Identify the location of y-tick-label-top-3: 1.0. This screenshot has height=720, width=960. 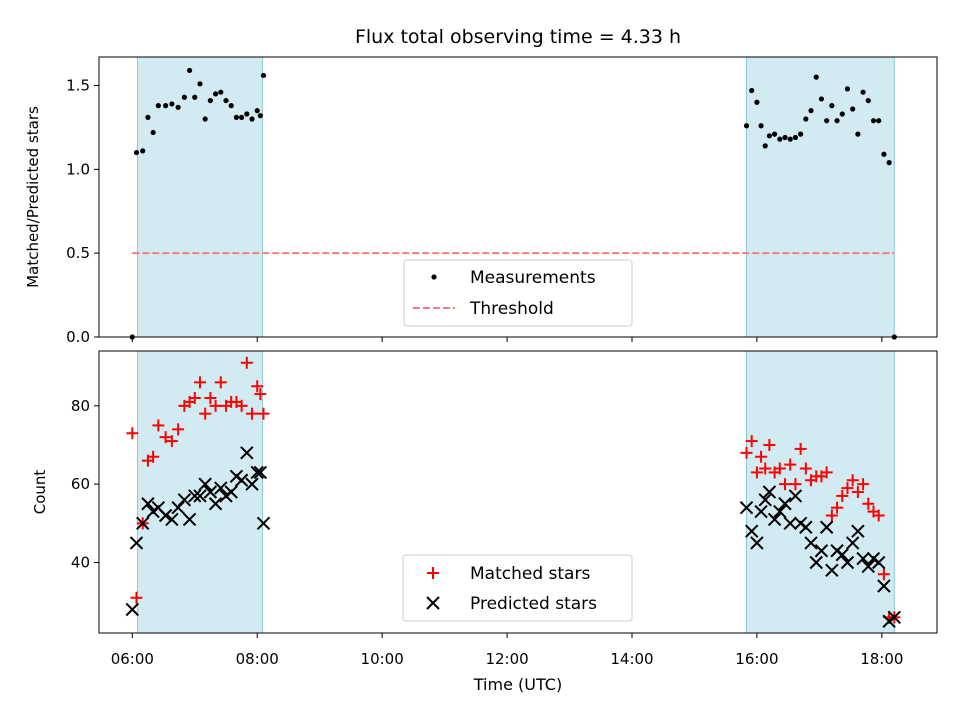
(78, 169).